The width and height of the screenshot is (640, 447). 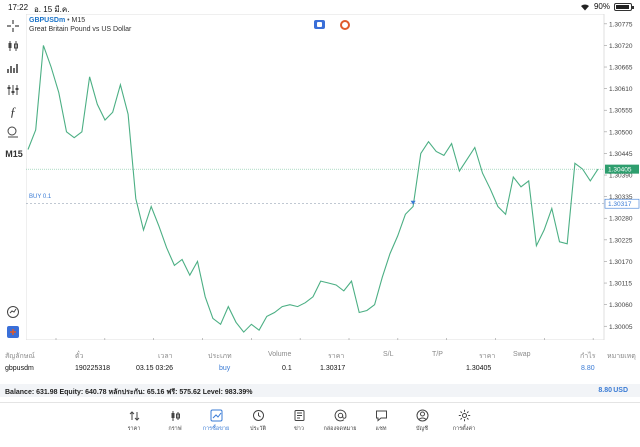 What do you see at coordinates (381, 416) in the screenshot?
I see `chat-icon` at bounding box center [381, 416].